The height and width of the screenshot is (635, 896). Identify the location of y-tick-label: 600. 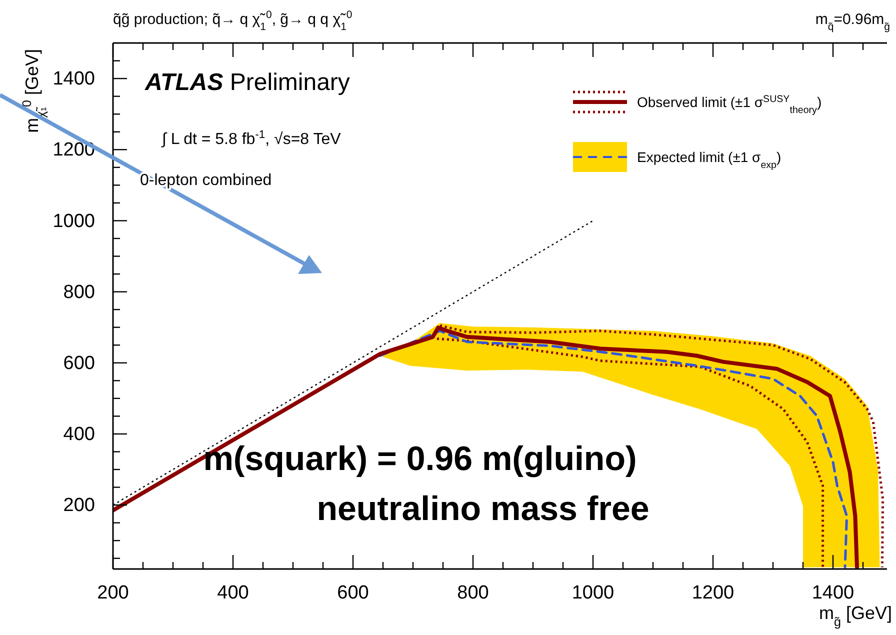
(79, 363).